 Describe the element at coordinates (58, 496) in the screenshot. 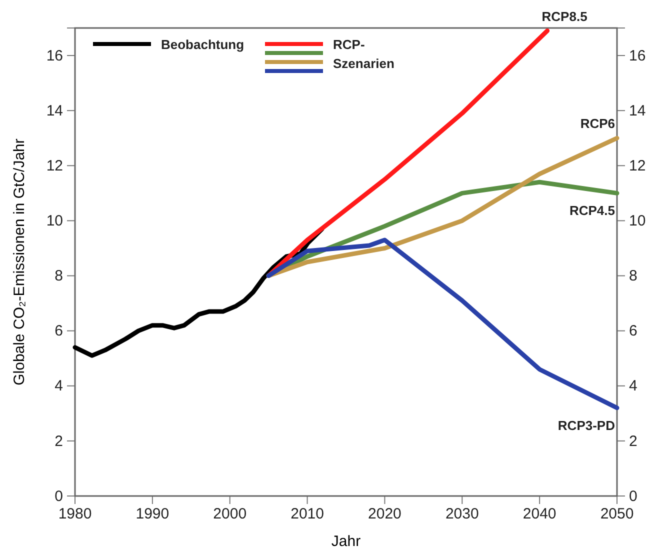

I see `y-tick-label: 0` at that location.